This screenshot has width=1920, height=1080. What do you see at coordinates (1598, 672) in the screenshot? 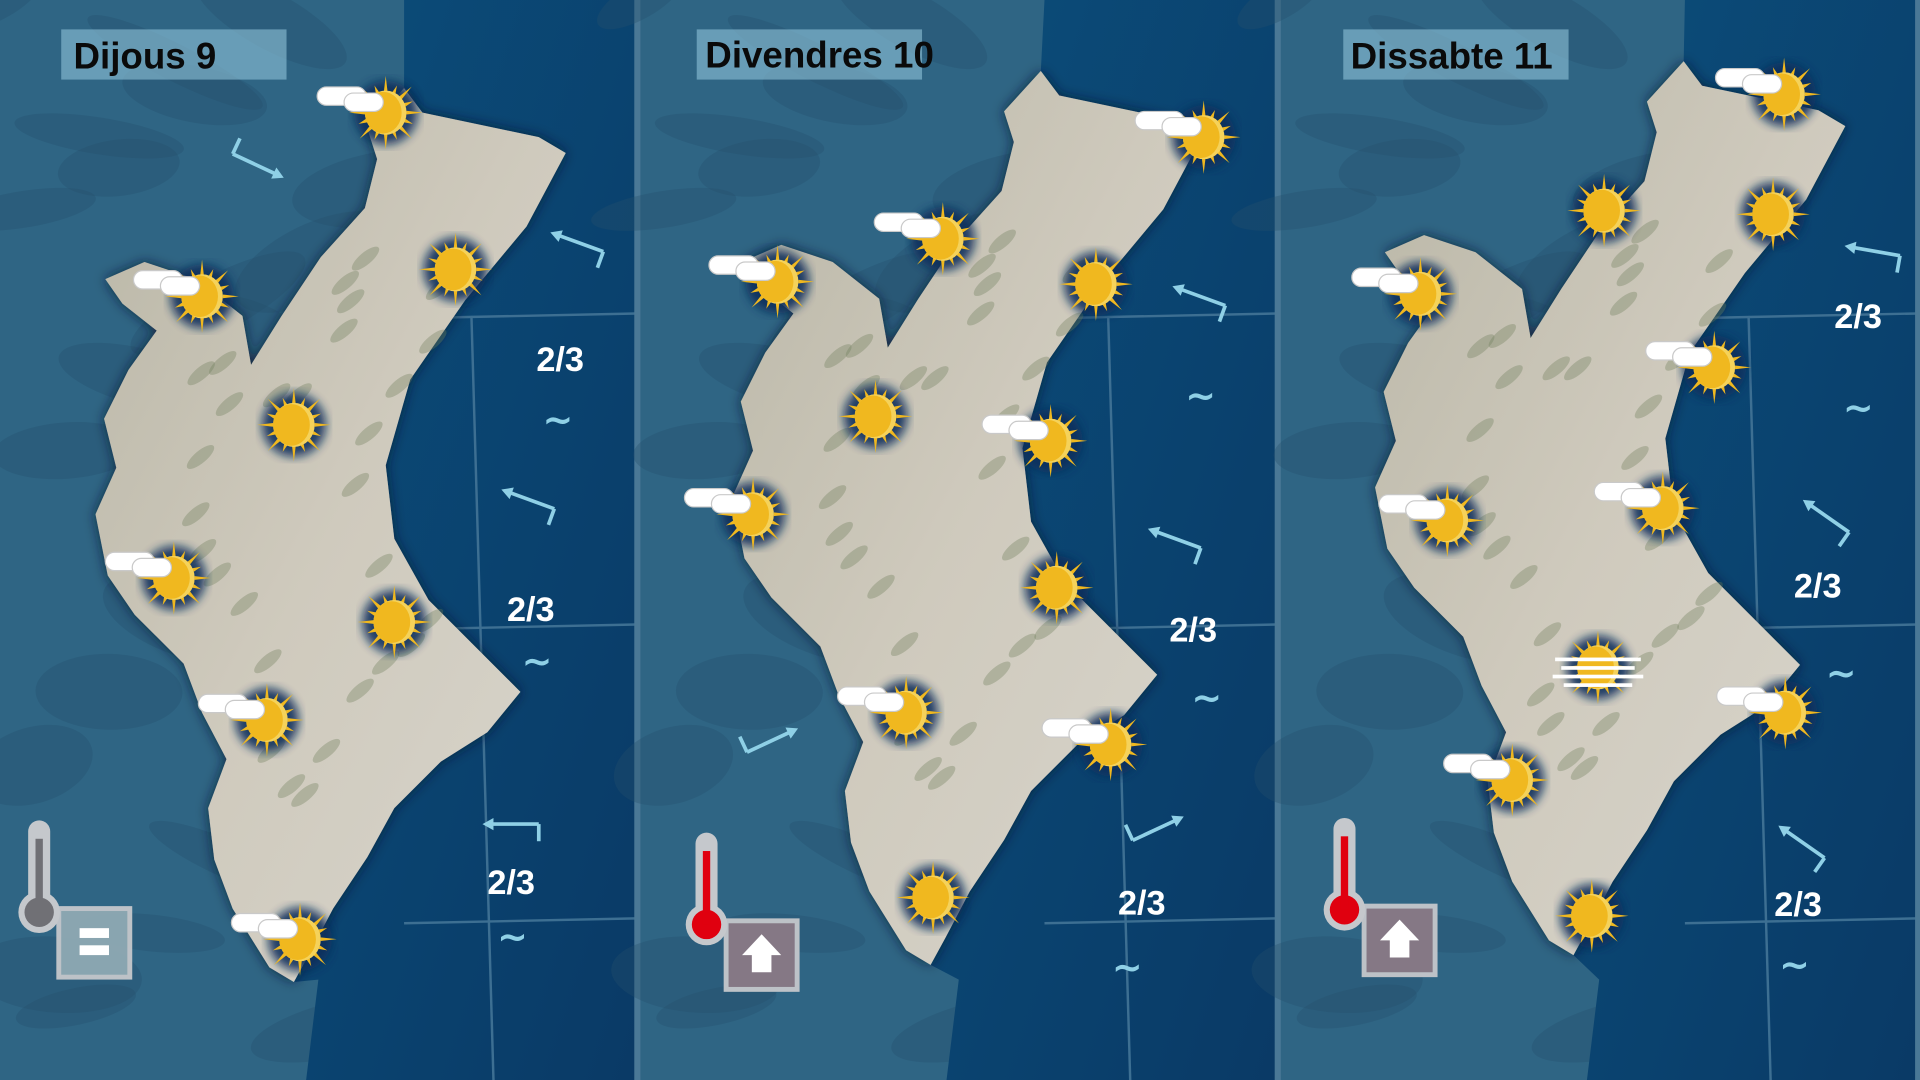
I see `haze-lines-icon` at bounding box center [1598, 672].